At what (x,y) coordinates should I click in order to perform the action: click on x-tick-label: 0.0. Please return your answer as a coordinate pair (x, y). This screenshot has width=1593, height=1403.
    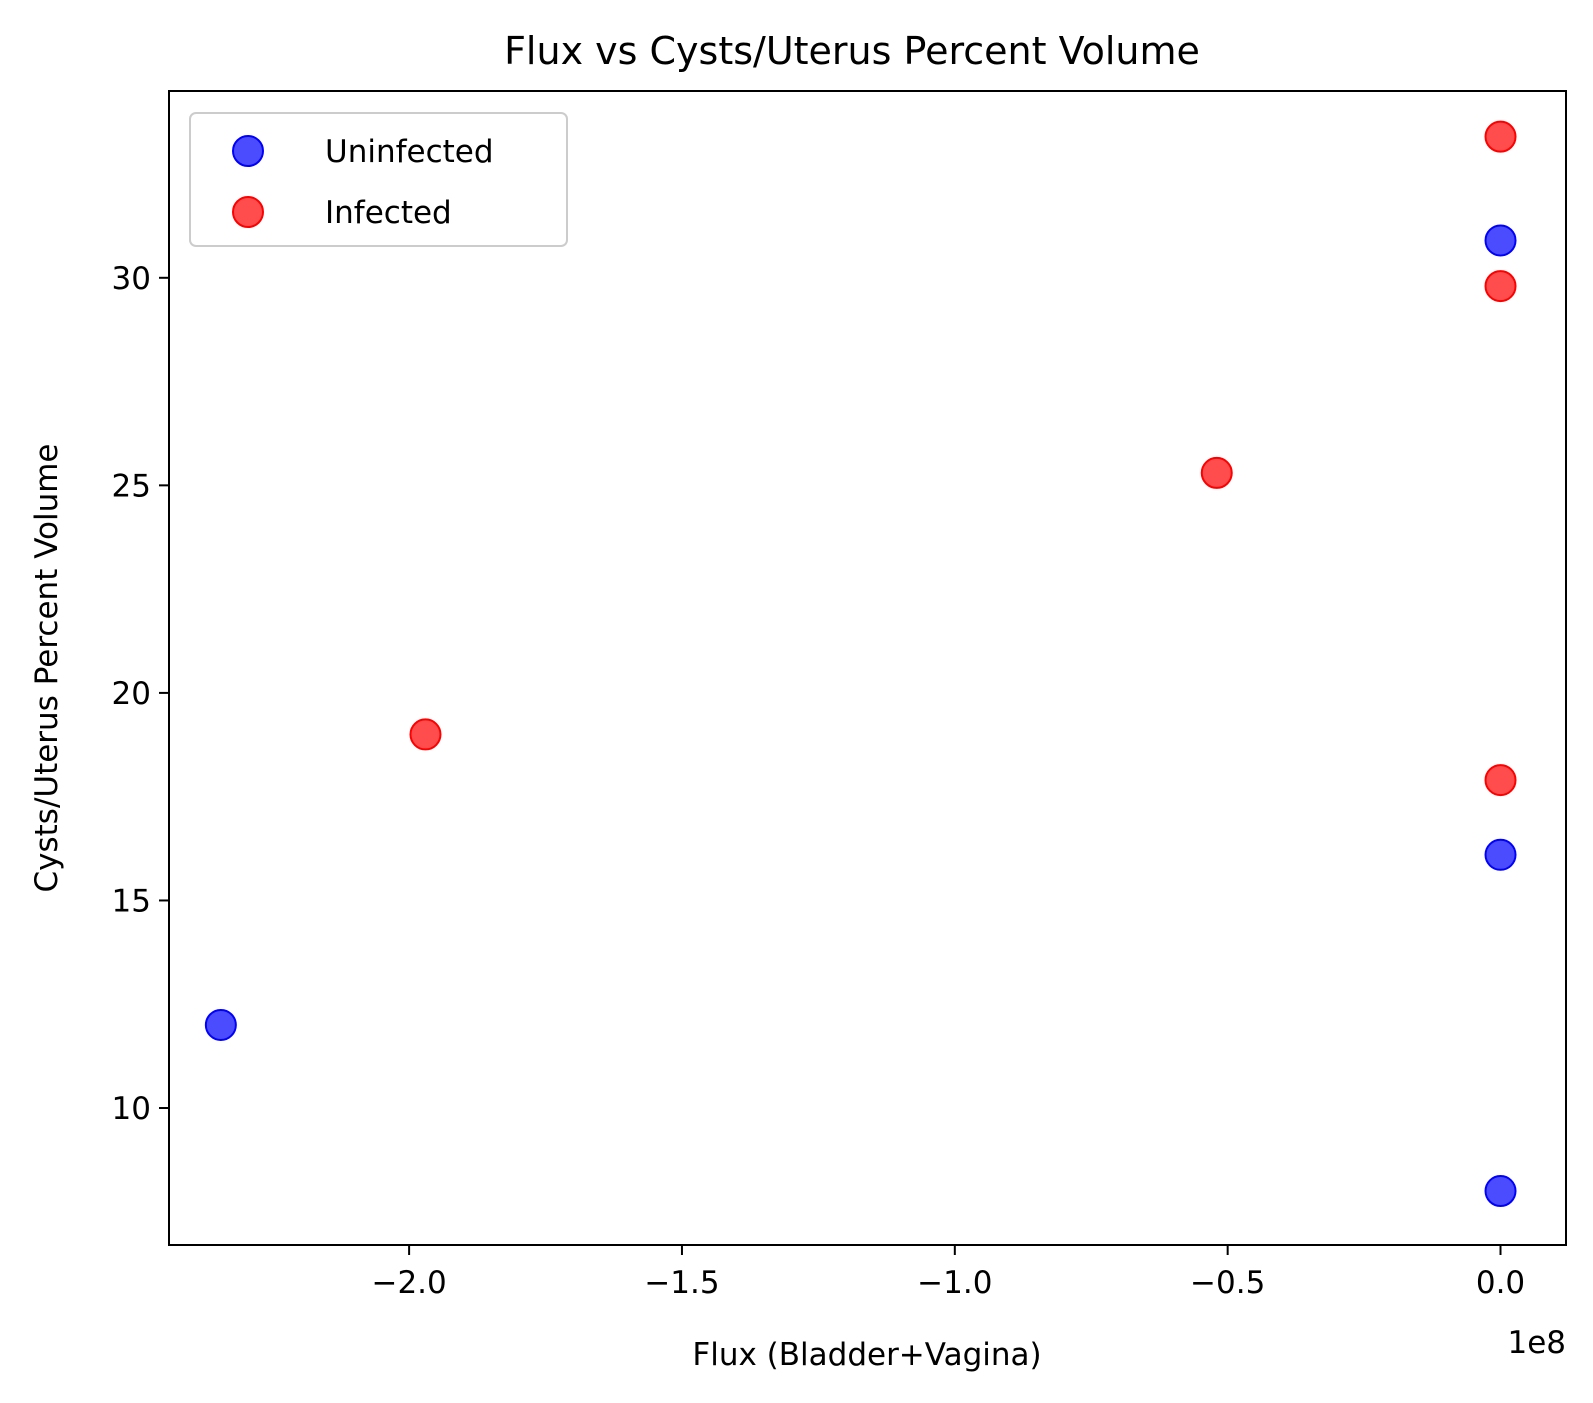
    Looking at the image, I should click on (1500, 1283).